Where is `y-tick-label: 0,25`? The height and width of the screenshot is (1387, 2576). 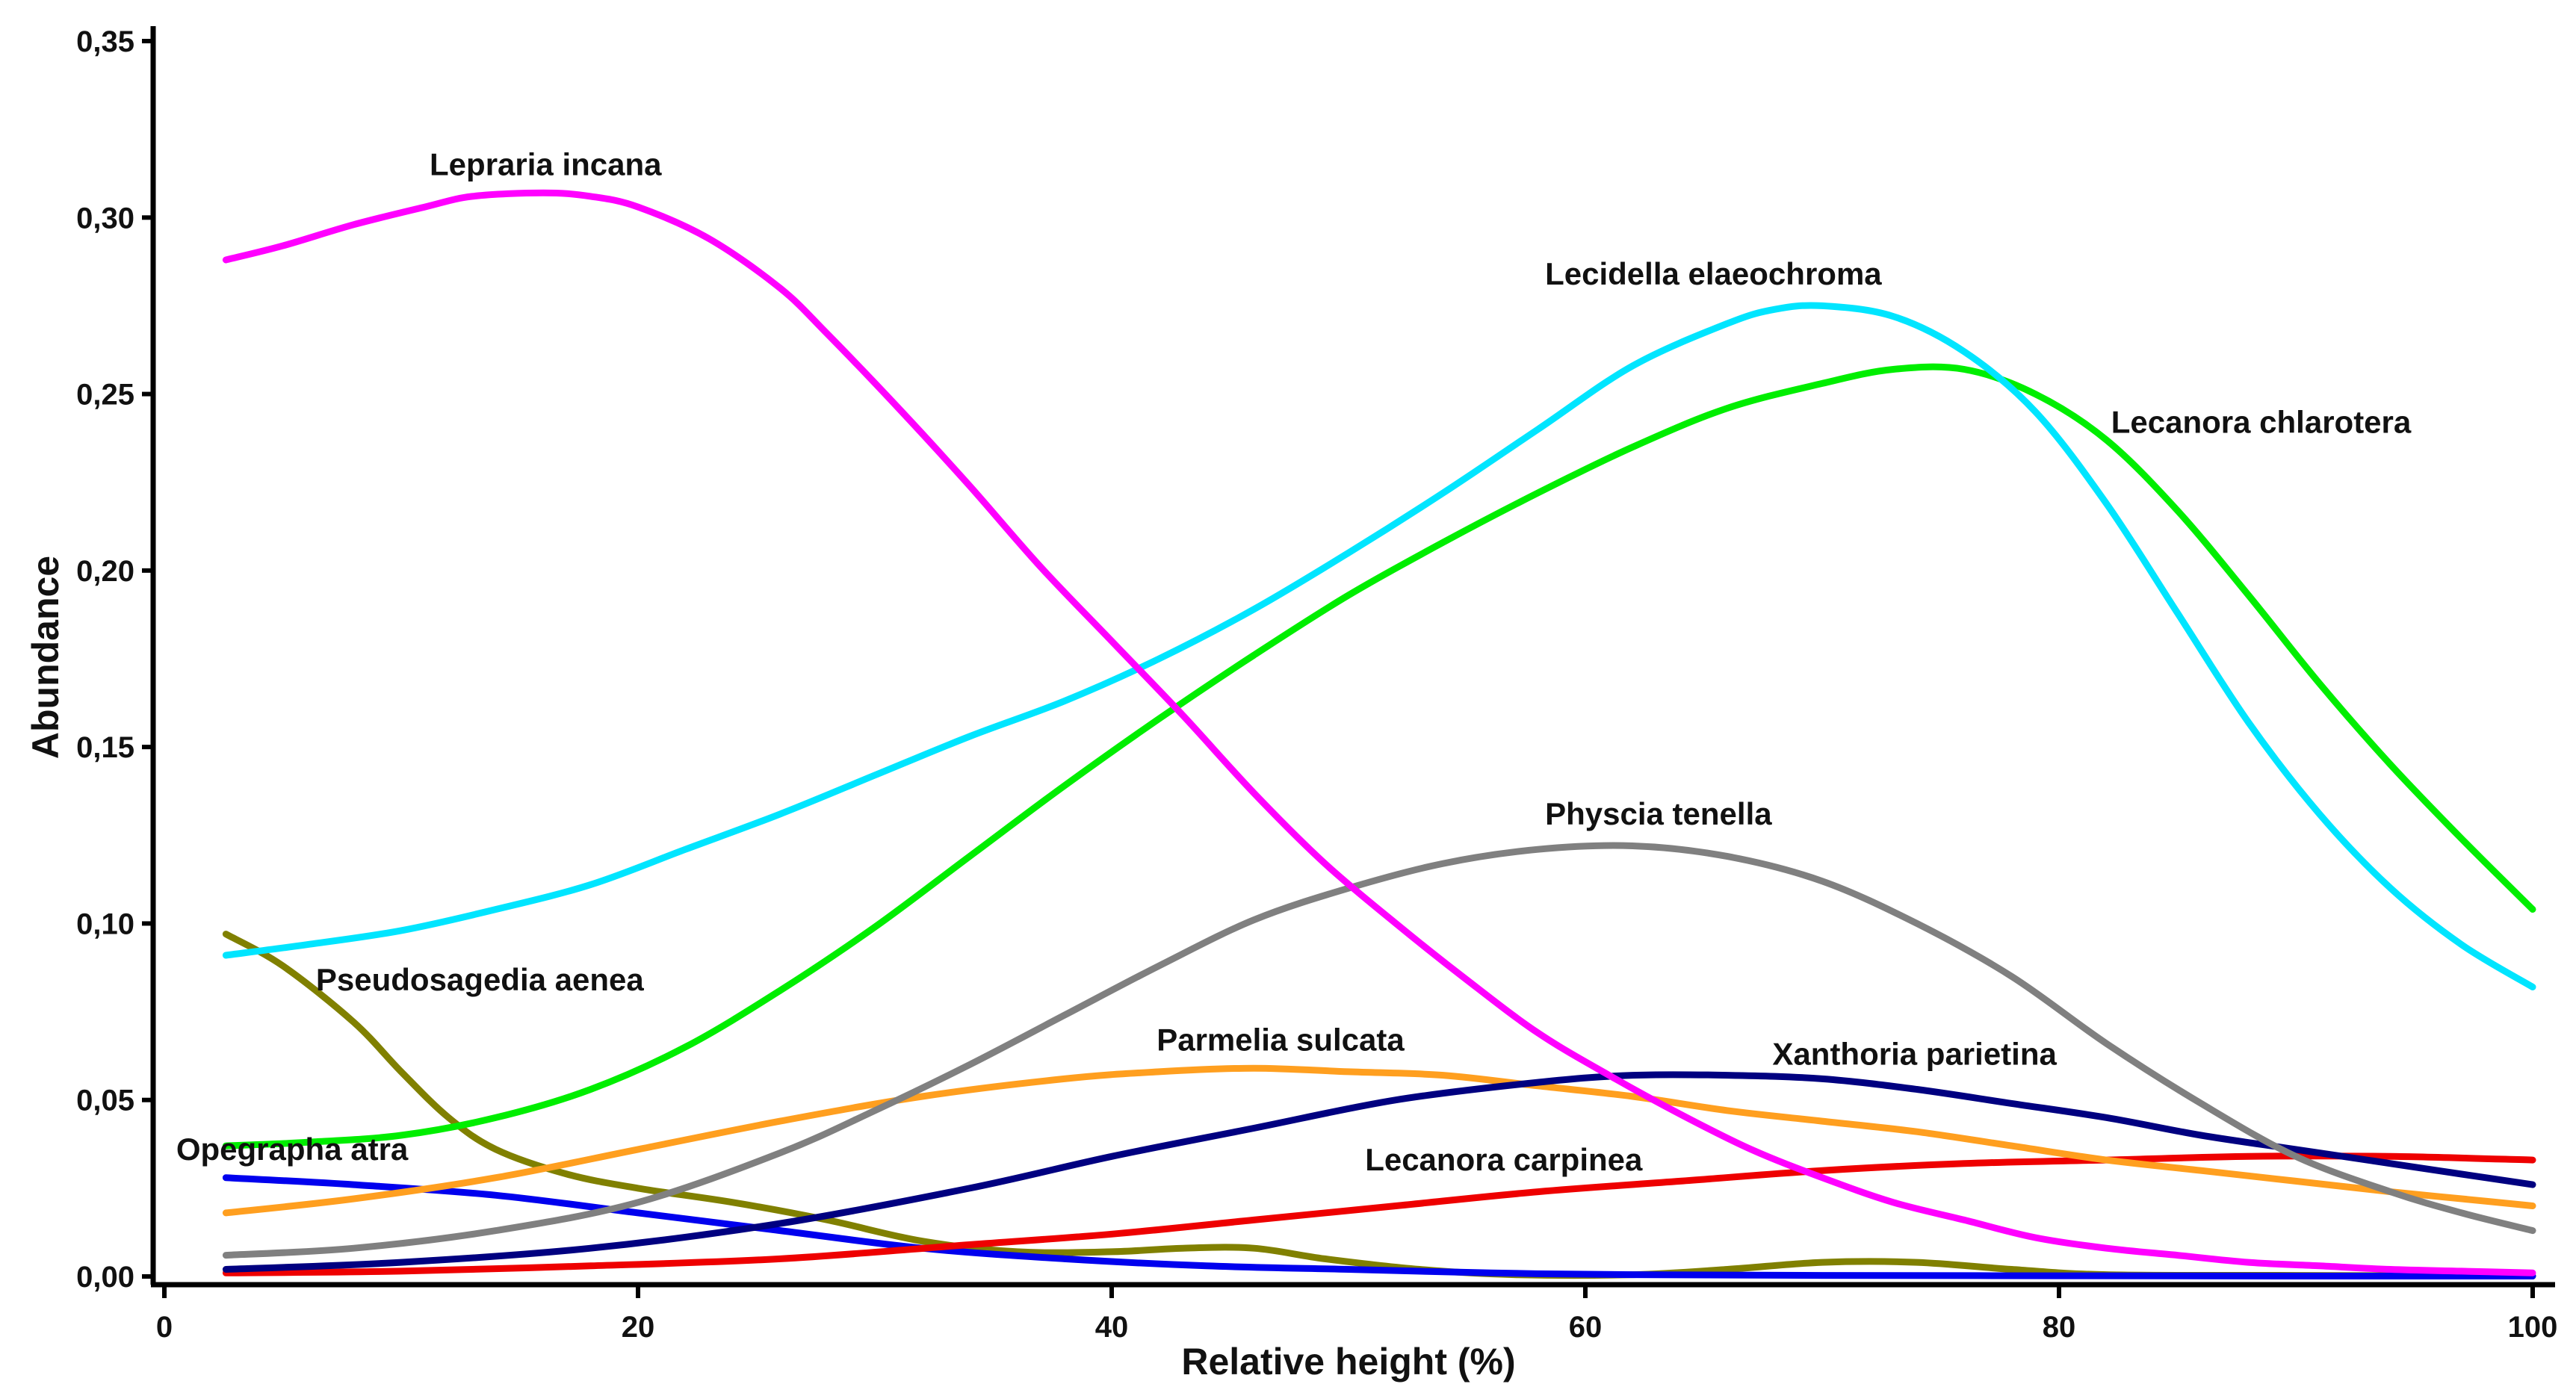
y-tick-label: 0,25 is located at coordinates (105, 395).